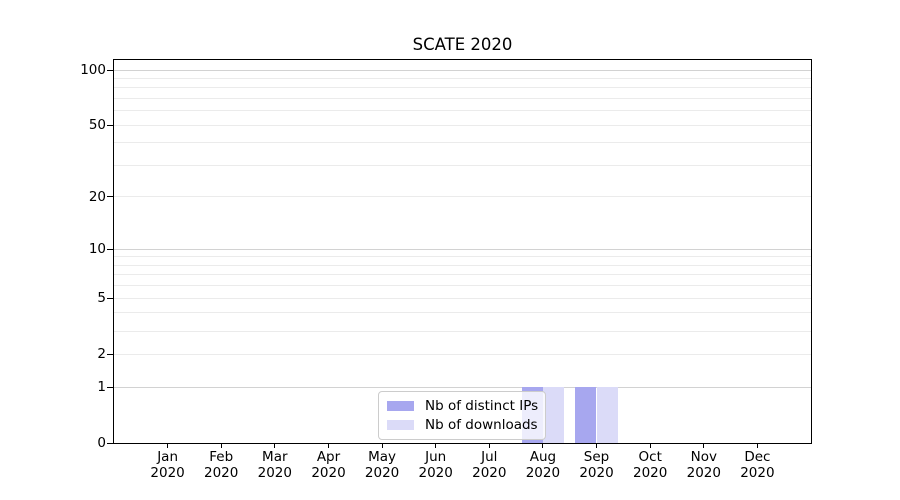 This screenshot has height=500, width=900. Describe the element at coordinates (543, 445) in the screenshot. I see `x-tick-aug` at that location.